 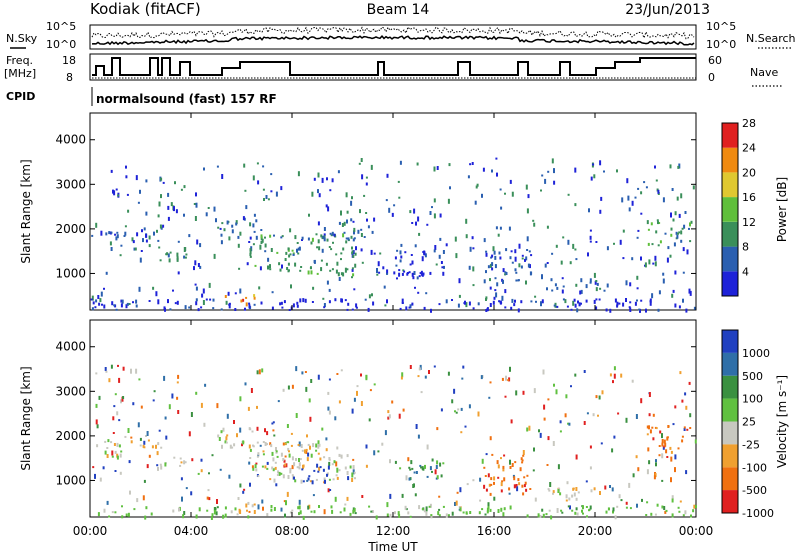 I want to click on colorbar-swatch, so click(x=730, y=364).